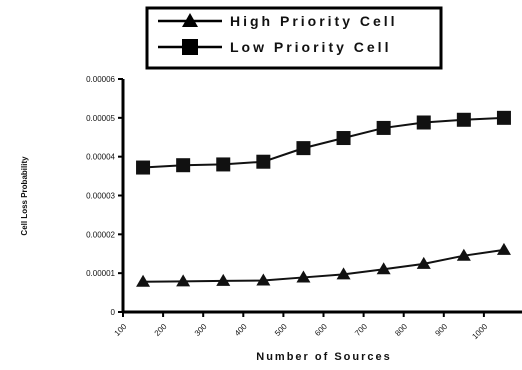 The width and height of the screenshot is (522, 370). Describe the element at coordinates (100, 79) in the screenshot. I see `y-tick-label: 0.00006` at that location.